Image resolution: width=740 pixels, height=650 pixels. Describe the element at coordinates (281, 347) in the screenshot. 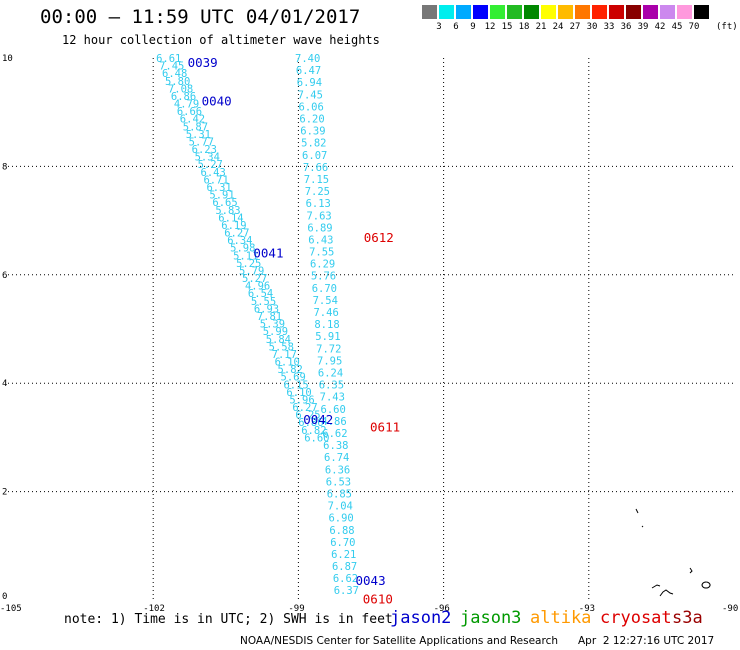

I see `wave-height-label: 5.58` at that location.